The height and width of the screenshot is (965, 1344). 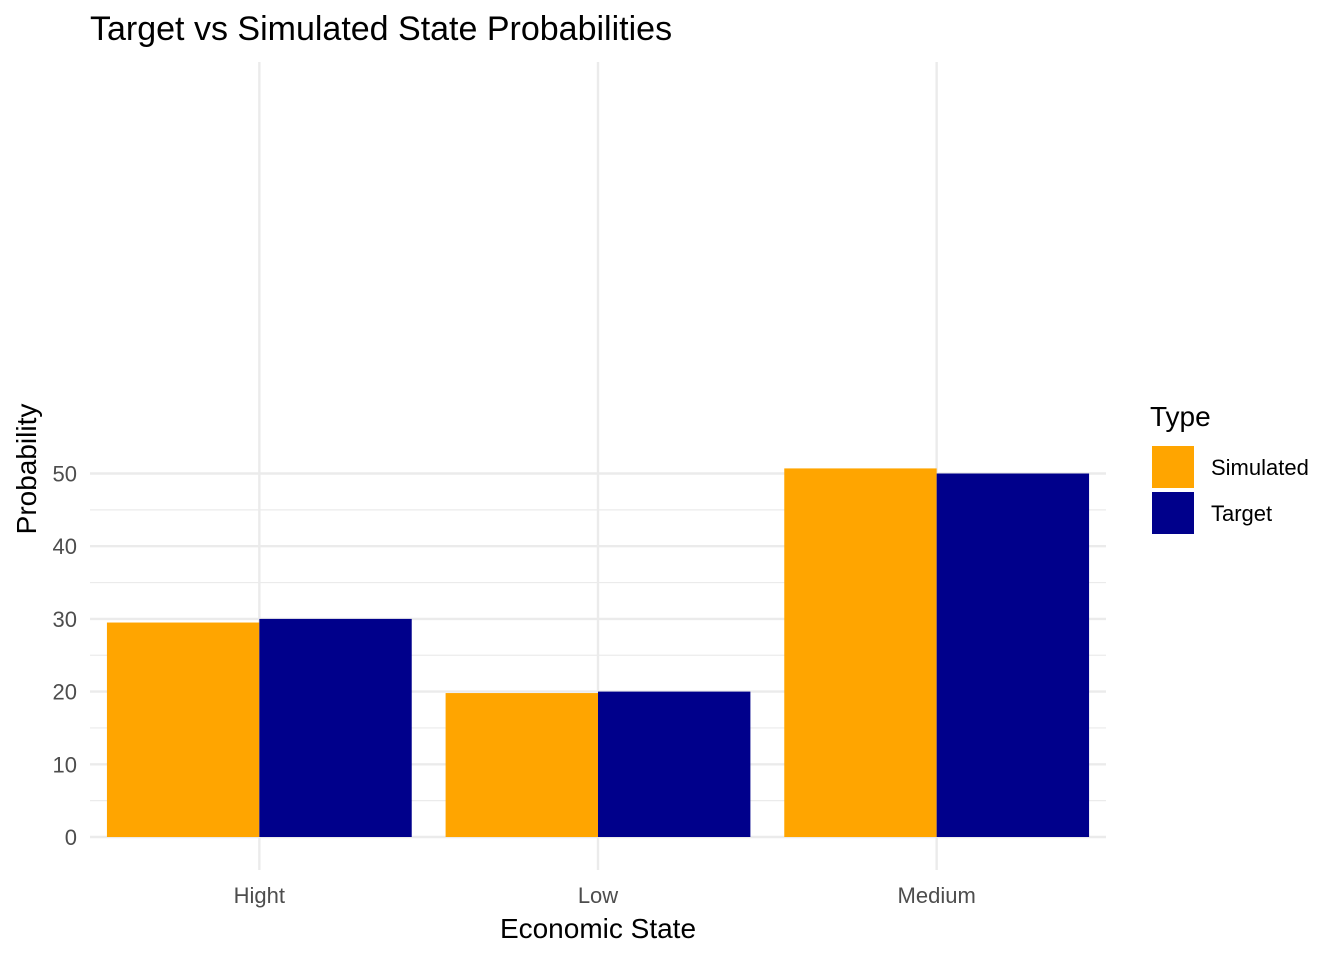 I want to click on y-tick-label: 10, so click(x=65, y=764).